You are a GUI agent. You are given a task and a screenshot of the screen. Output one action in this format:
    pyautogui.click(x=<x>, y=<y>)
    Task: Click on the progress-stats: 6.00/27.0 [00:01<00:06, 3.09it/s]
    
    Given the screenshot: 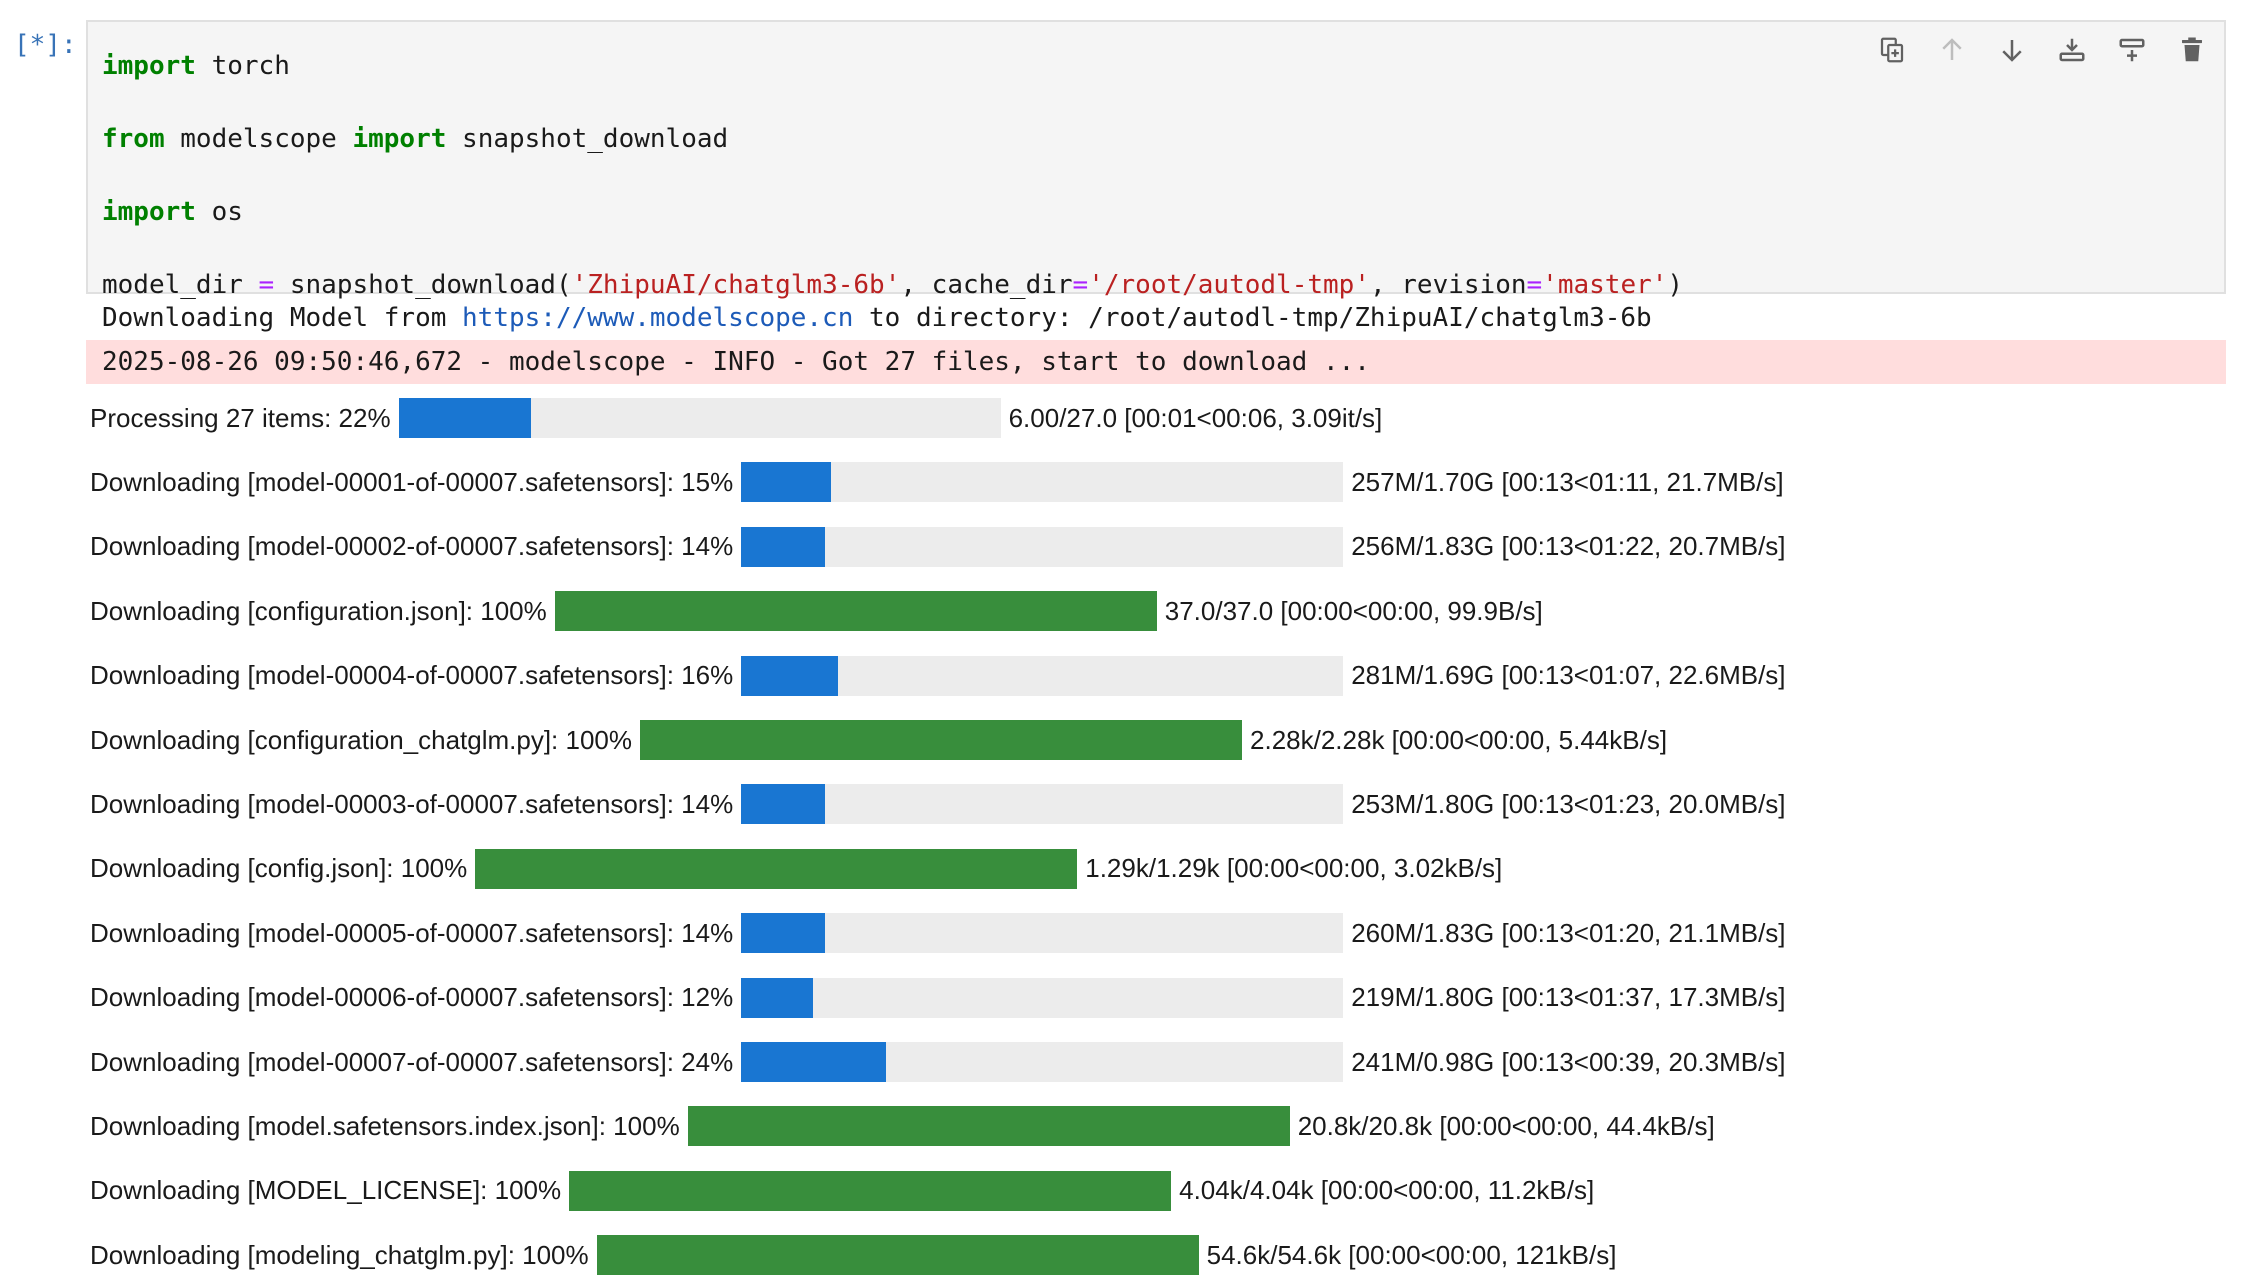 What is the action you would take?
    pyautogui.click(x=1195, y=417)
    